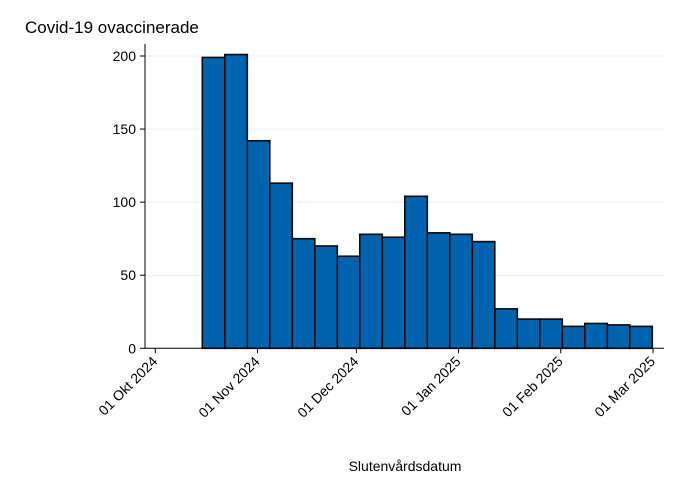 This screenshot has width=682, height=496. I want to click on y-axis: 0 50 100 150 200, so click(129, 200).